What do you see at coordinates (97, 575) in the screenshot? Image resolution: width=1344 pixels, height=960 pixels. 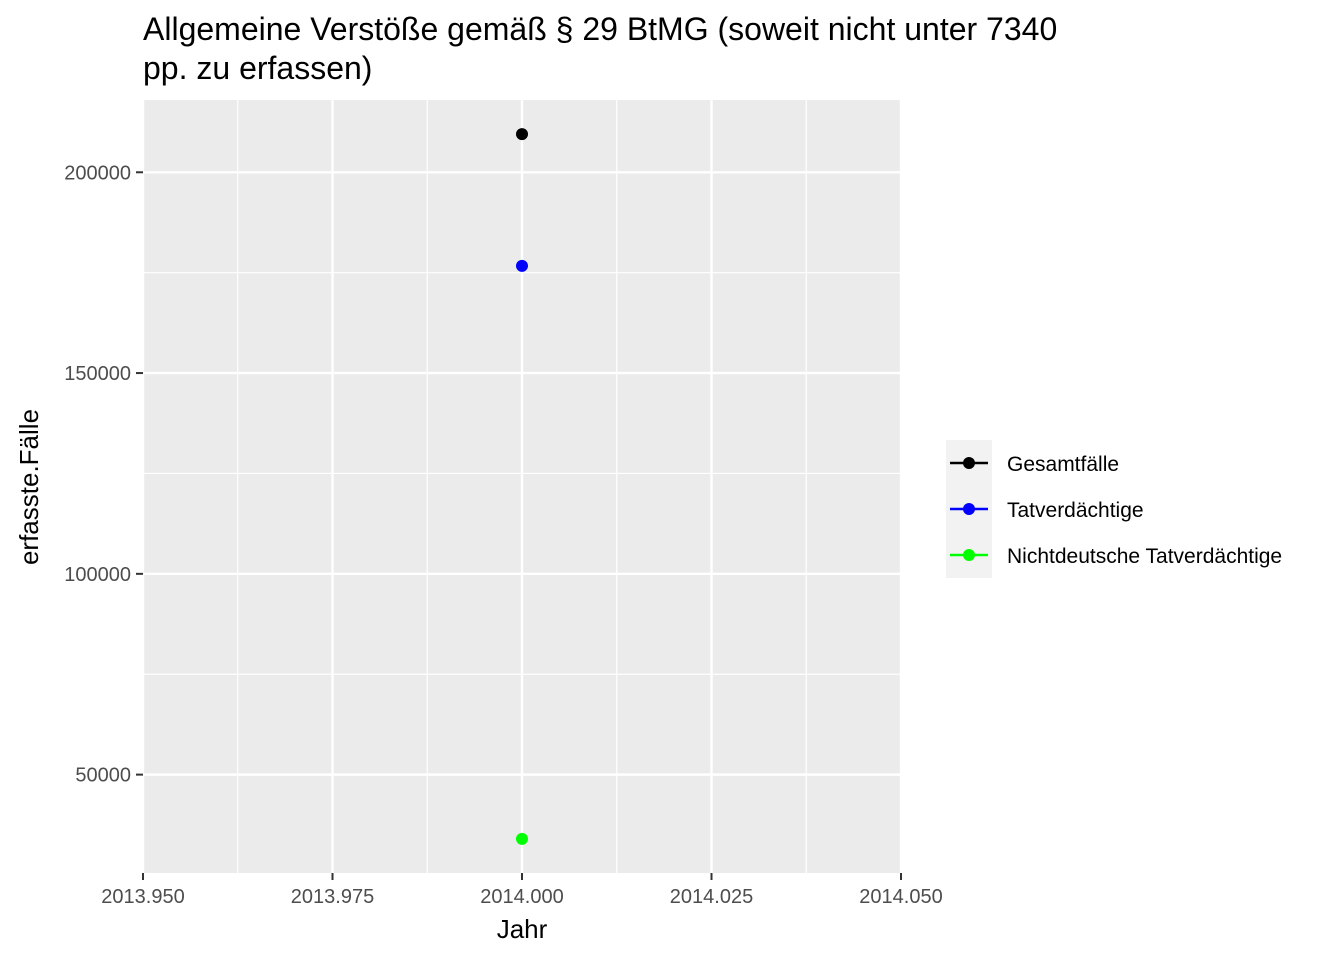 I see `y-tick-label: 100000` at bounding box center [97, 575].